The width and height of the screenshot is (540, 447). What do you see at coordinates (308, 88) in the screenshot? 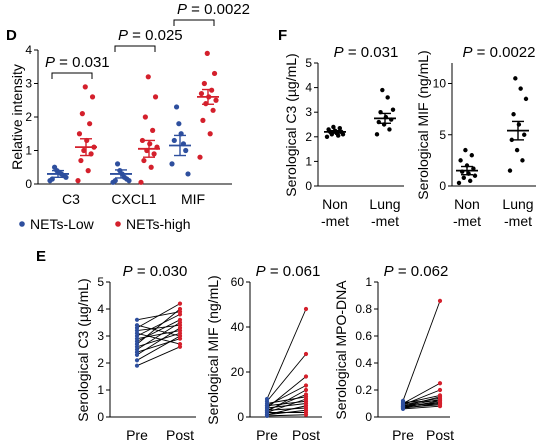
I see `panel-f1-y-tick-label: 4` at bounding box center [308, 88].